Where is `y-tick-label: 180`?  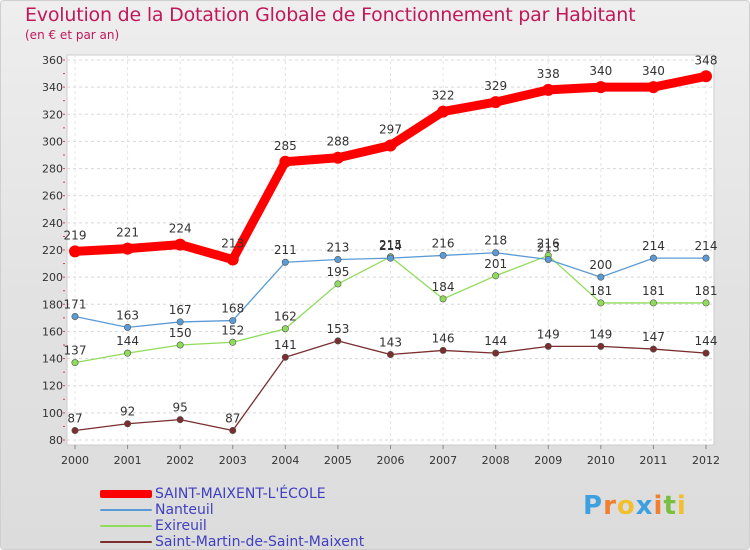
y-tick-label: 180 is located at coordinates (52, 304).